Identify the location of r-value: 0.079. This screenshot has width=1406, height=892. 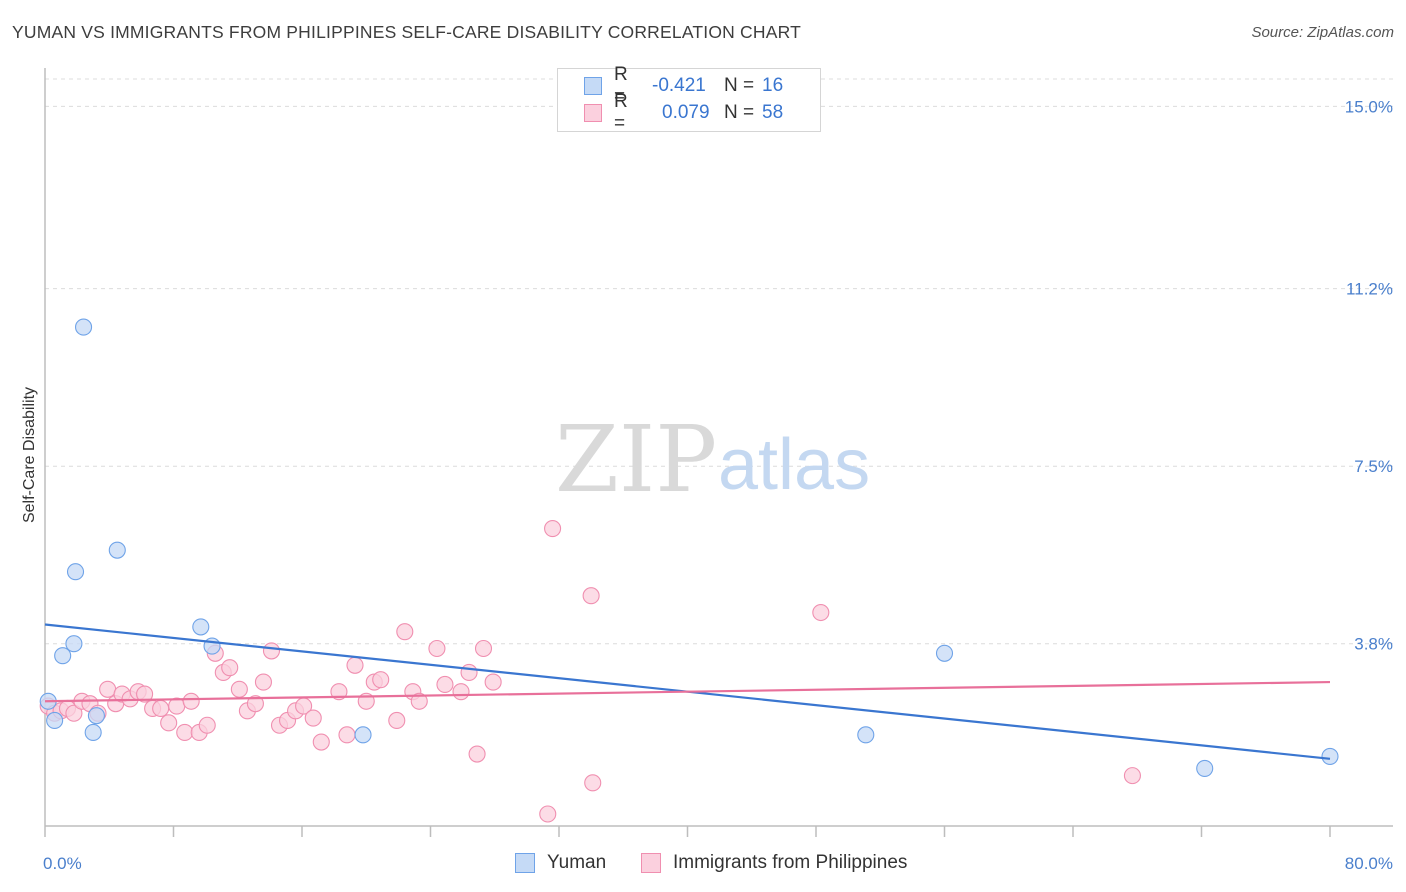
(686, 112).